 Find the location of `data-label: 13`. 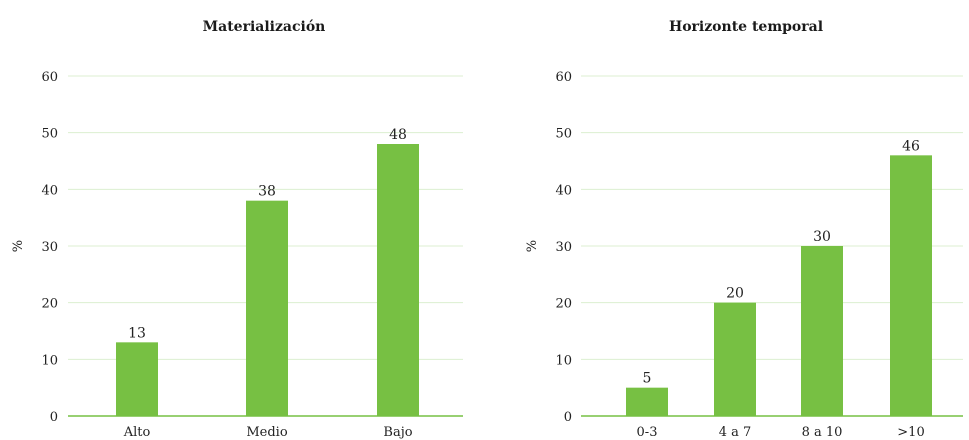

data-label: 13 is located at coordinates (137, 333).